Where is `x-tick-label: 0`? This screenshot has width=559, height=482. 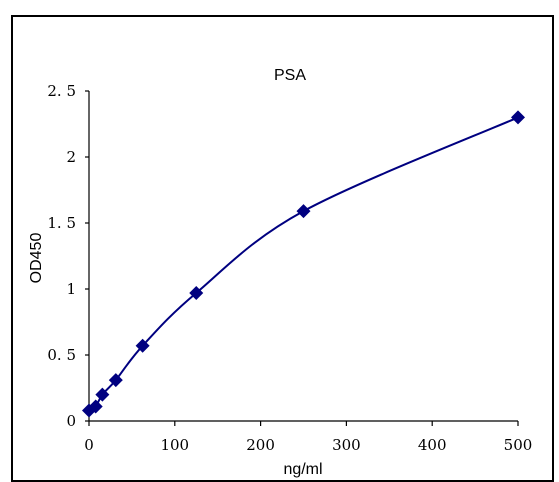
x-tick-label: 0 is located at coordinates (89, 445).